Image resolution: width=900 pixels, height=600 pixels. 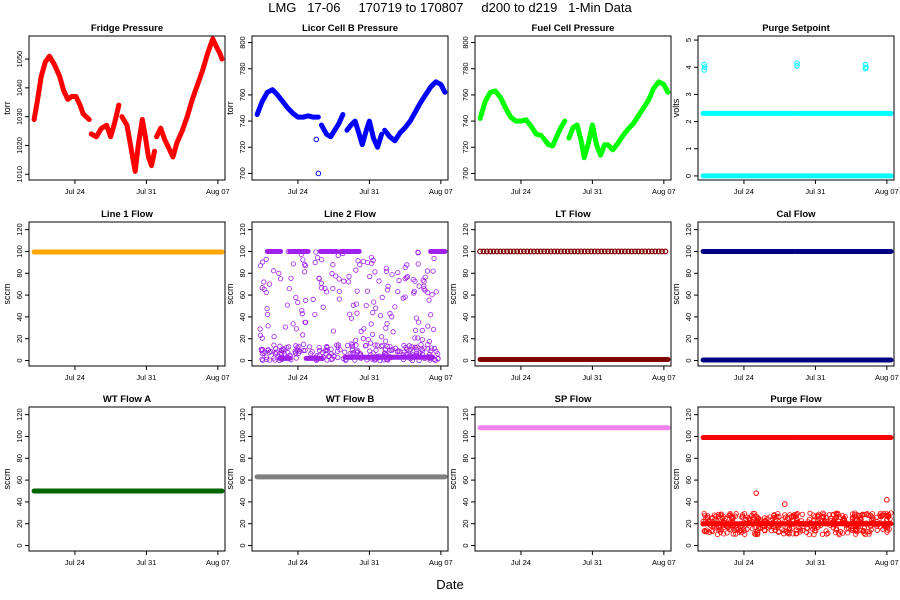 What do you see at coordinates (688, 149) in the screenshot?
I see `y-tick-label: 1` at bounding box center [688, 149].